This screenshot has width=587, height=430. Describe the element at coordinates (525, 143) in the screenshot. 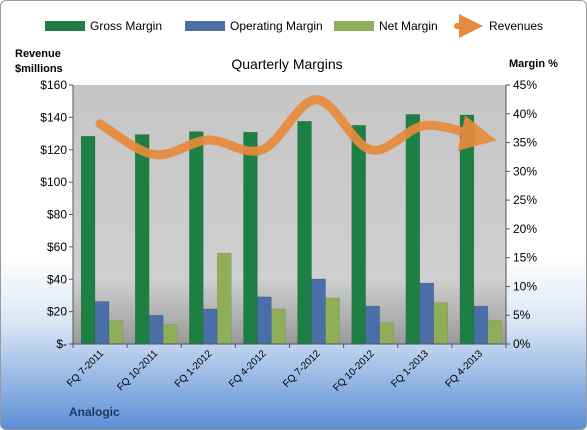

I see `right-tick-label: 35%` at that location.